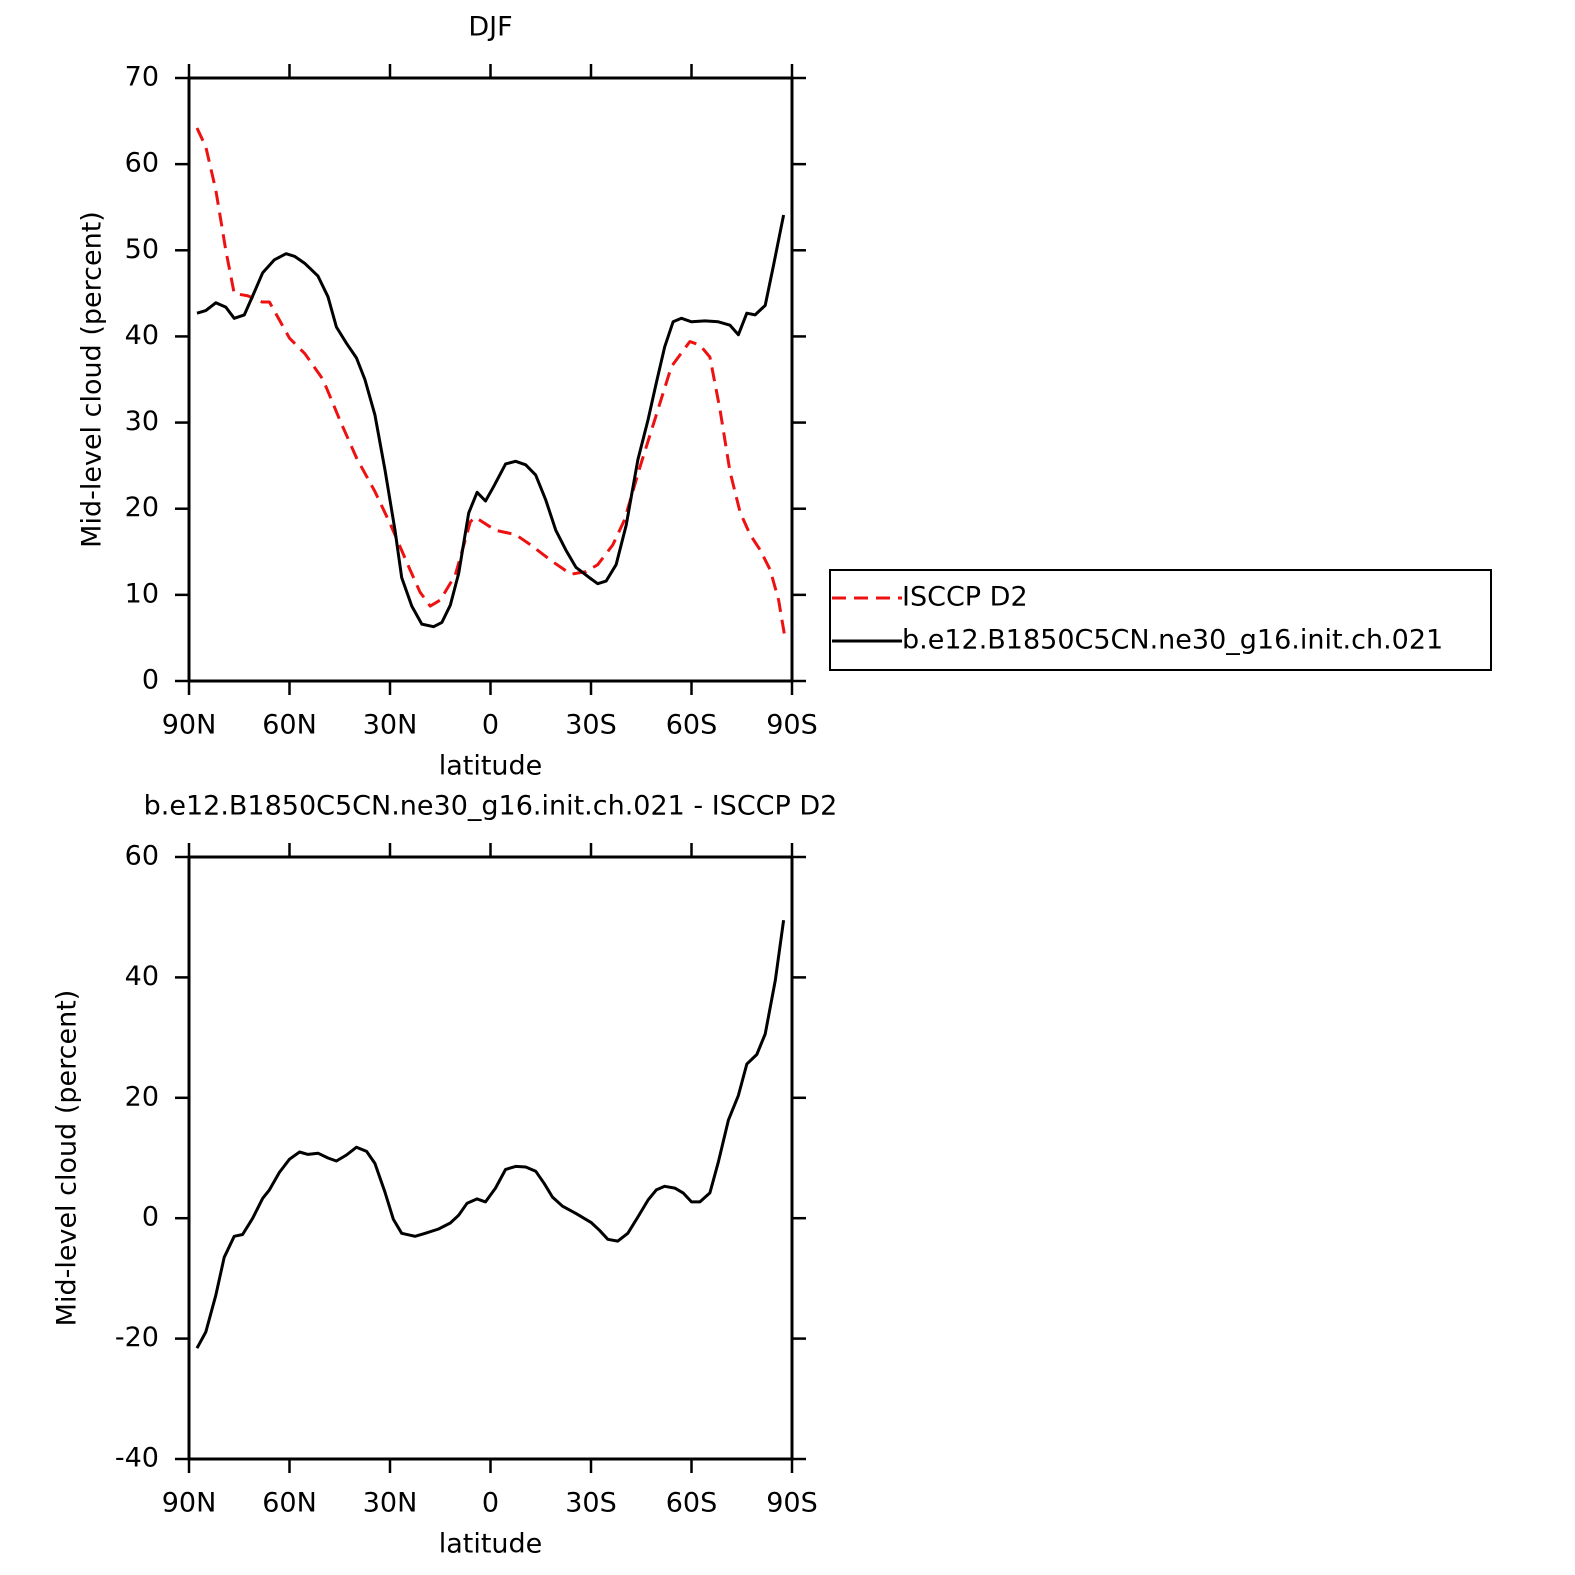 Image resolution: width=1575 pixels, height=1575 pixels. I want to click on y-tick-label: 30, so click(142, 421).